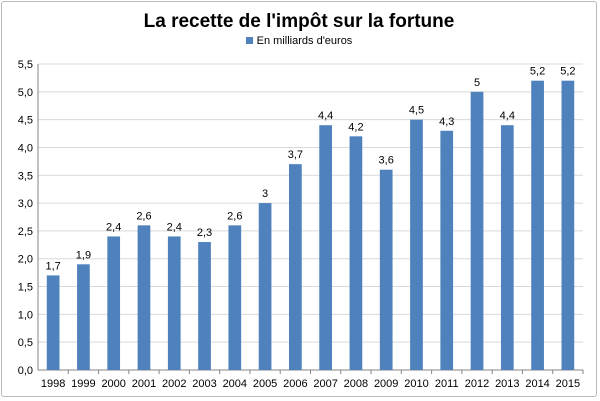 This screenshot has height=401, width=600. Describe the element at coordinates (568, 384) in the screenshot. I see `x-tick-label: 2015` at that location.